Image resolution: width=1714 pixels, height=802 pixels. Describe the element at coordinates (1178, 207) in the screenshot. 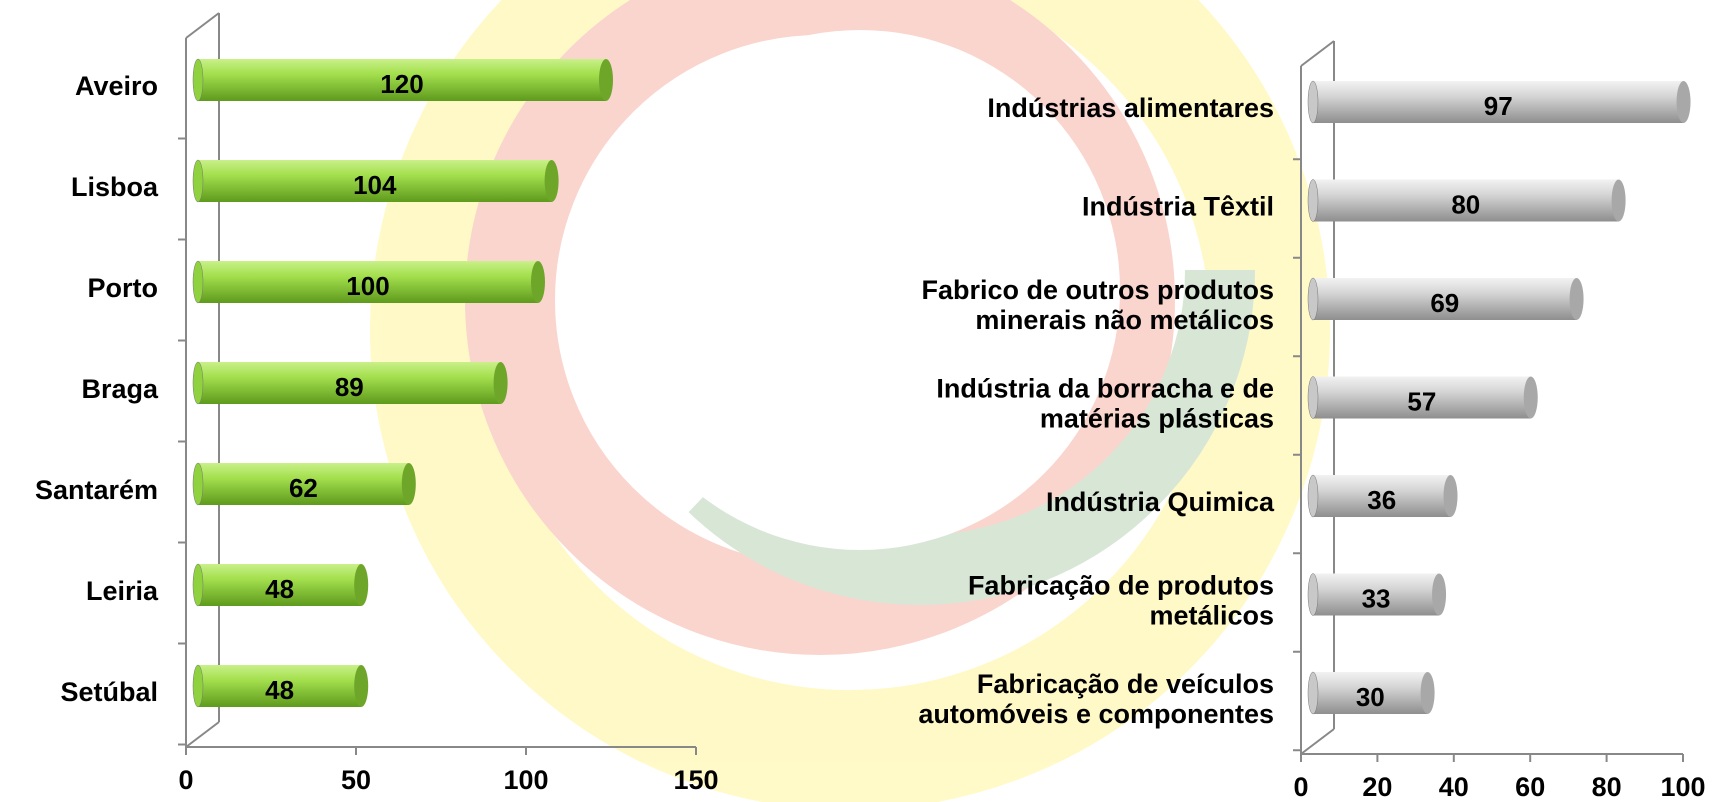

I see `category-label: Indústria Têxtil` at that location.